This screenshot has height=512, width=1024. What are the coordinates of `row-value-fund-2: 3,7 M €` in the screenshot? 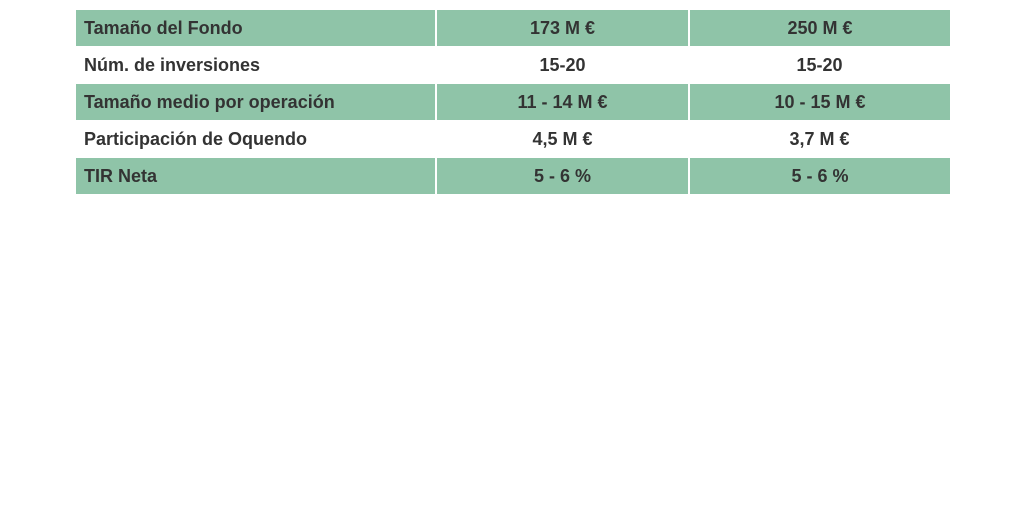 It's located at (819, 139).